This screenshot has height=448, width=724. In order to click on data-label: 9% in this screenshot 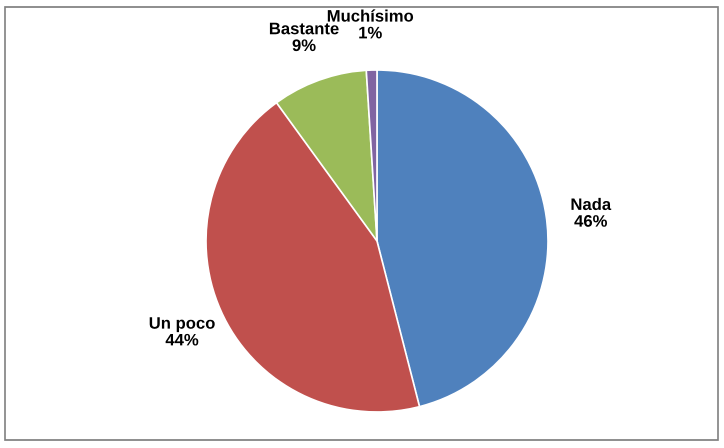, I will do `click(304, 45)`.